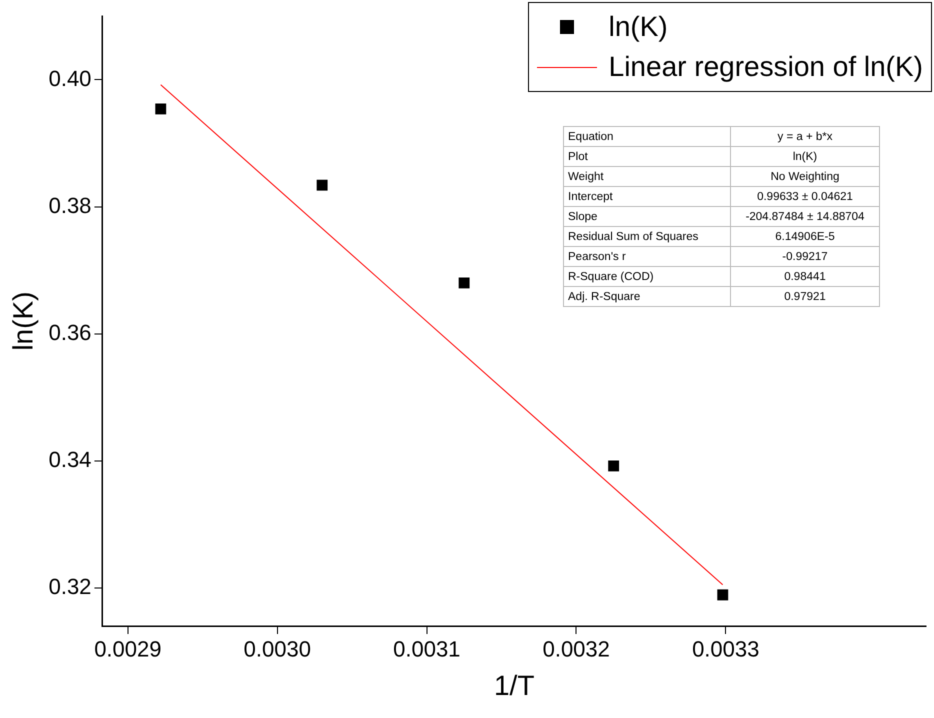 The height and width of the screenshot is (718, 934). Describe the element at coordinates (23, 321) in the screenshot. I see `y-axis-title: ln(K)` at that location.